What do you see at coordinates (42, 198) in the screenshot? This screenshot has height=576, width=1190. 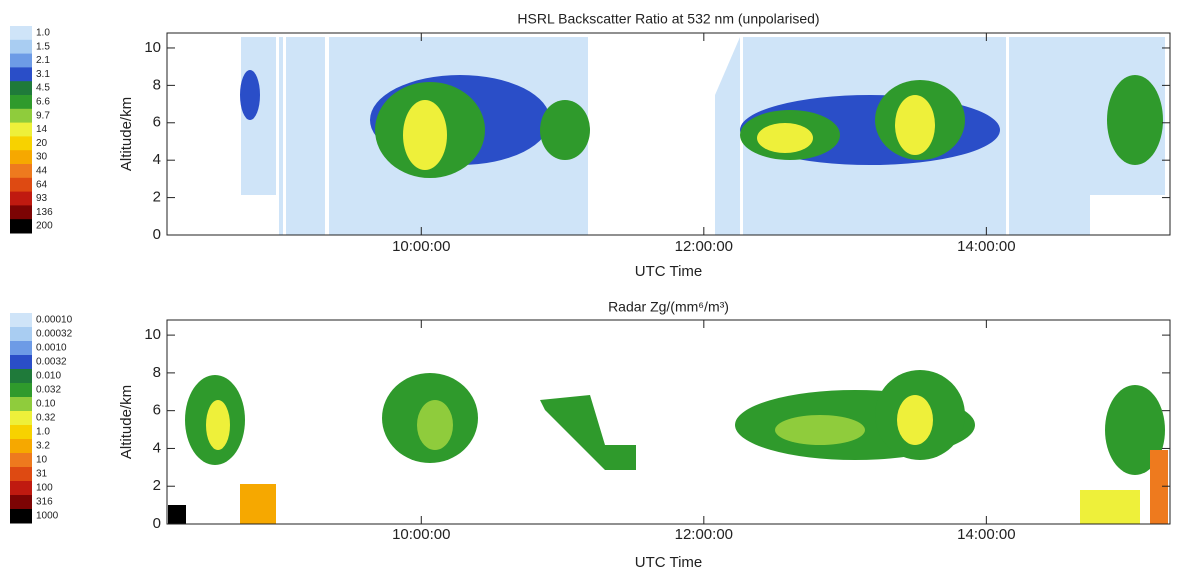 I see `colorbar-label: 93` at bounding box center [42, 198].